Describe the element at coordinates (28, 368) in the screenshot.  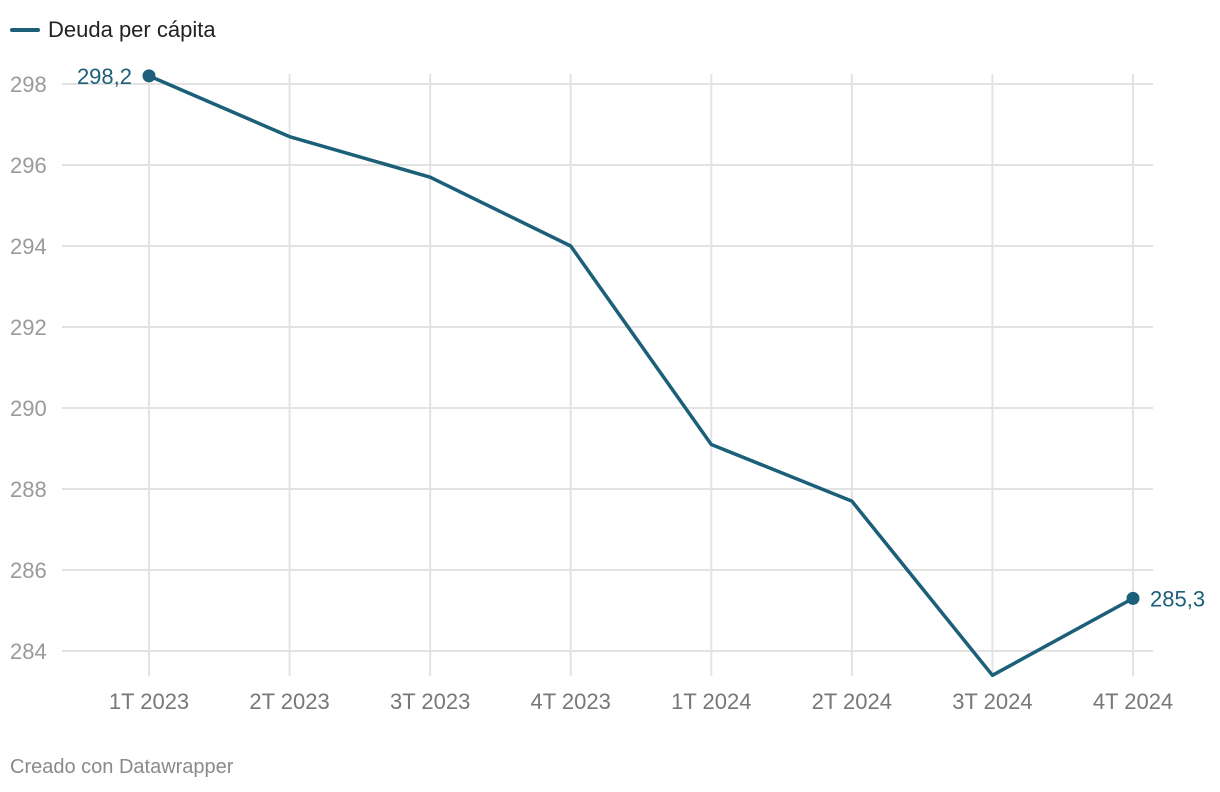
I see `y-axis: 284 286 288 290 292 294 296 298` at that location.